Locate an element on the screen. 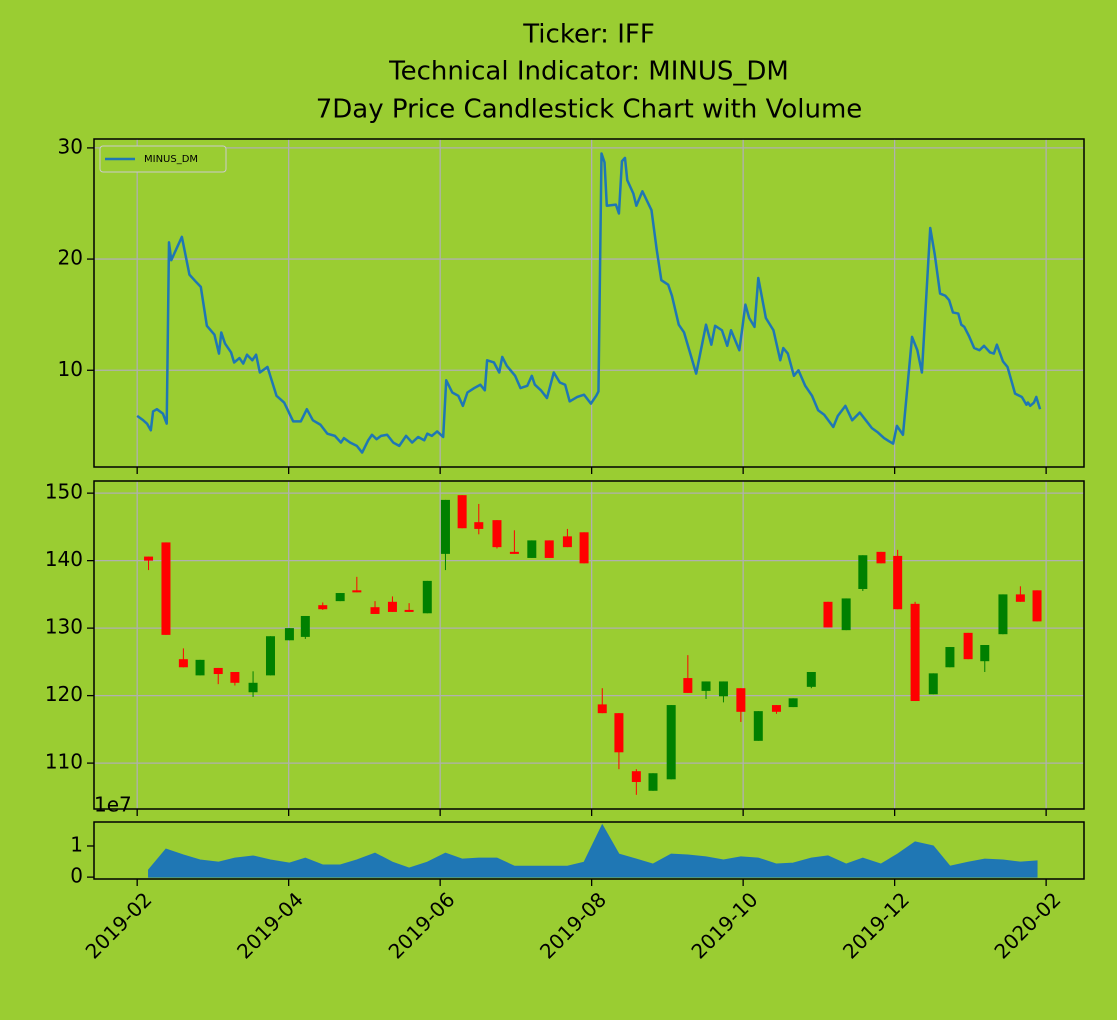  chart-title: 7Day Price Candlestick Chart with Volume is located at coordinates (589, 110).